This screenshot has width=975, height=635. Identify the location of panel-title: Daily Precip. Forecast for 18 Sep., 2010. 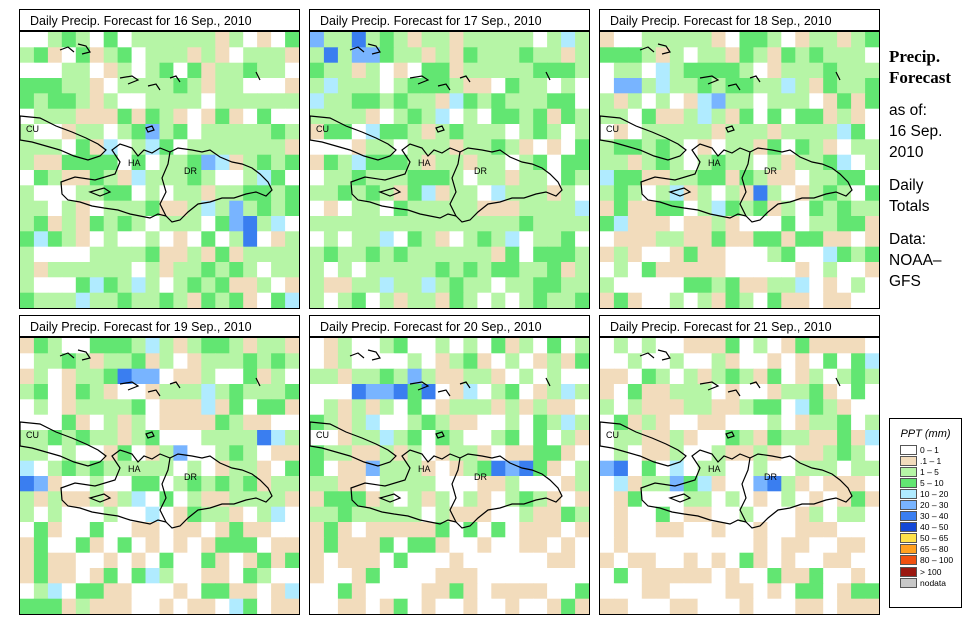
(739, 20).